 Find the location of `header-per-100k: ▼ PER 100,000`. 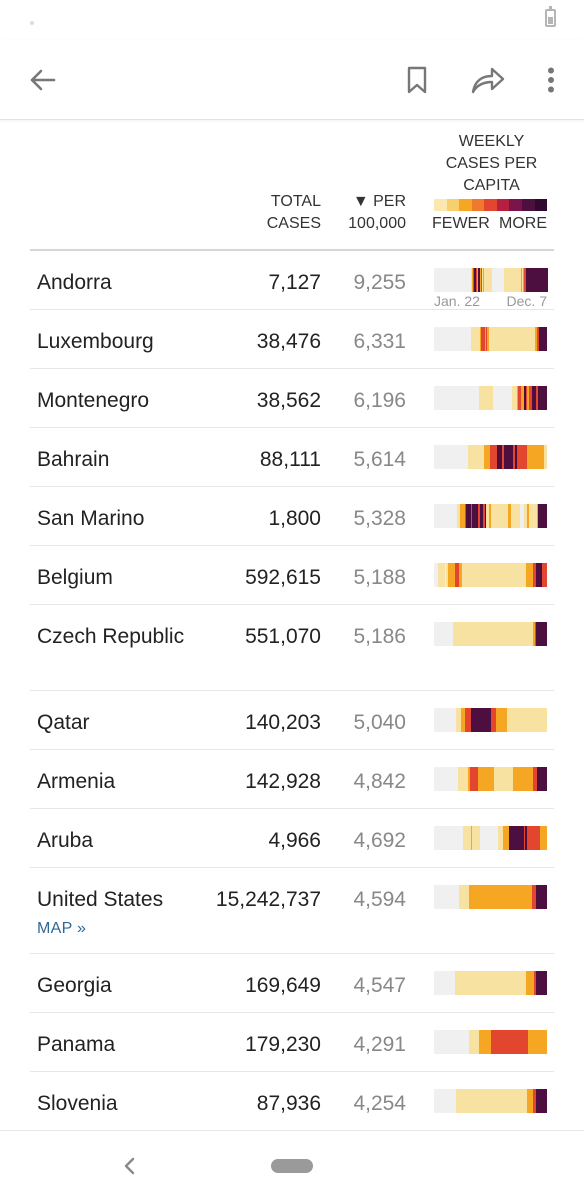

header-per-100k: ▼ PER 100,000 is located at coordinates (377, 212).